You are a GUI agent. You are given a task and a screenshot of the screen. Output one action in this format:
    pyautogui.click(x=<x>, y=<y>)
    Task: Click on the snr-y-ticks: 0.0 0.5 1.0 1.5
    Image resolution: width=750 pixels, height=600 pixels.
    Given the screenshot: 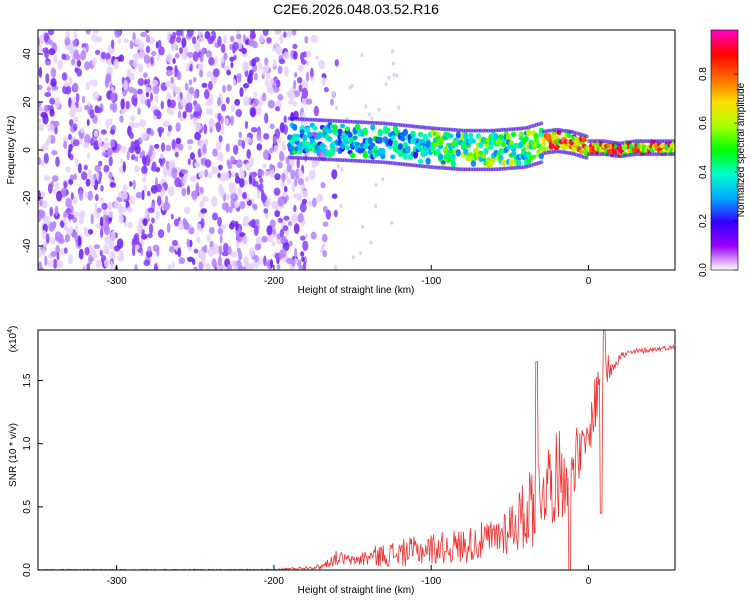 What is the action you would take?
    pyautogui.click(x=32, y=475)
    